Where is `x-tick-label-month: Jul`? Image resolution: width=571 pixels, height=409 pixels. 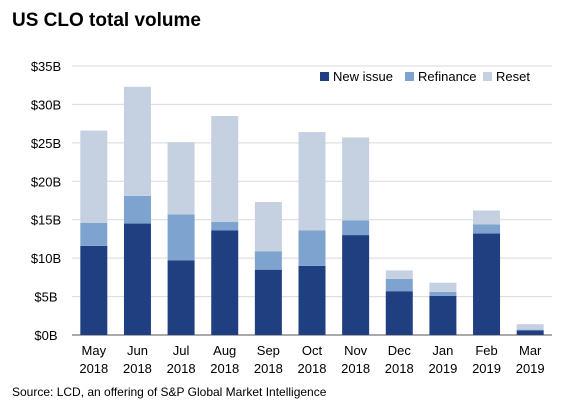
x-tick-label-month: Jul is located at coordinates (181, 350).